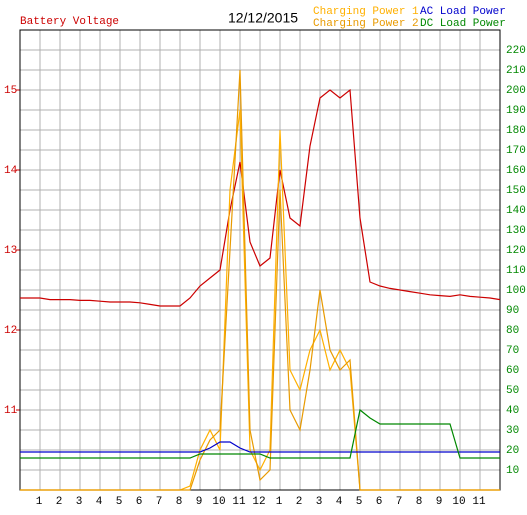 This screenshot has width=527, height=515. What do you see at coordinates (512, 431) in the screenshot?
I see `y2-tick-label: 30` at bounding box center [512, 431].